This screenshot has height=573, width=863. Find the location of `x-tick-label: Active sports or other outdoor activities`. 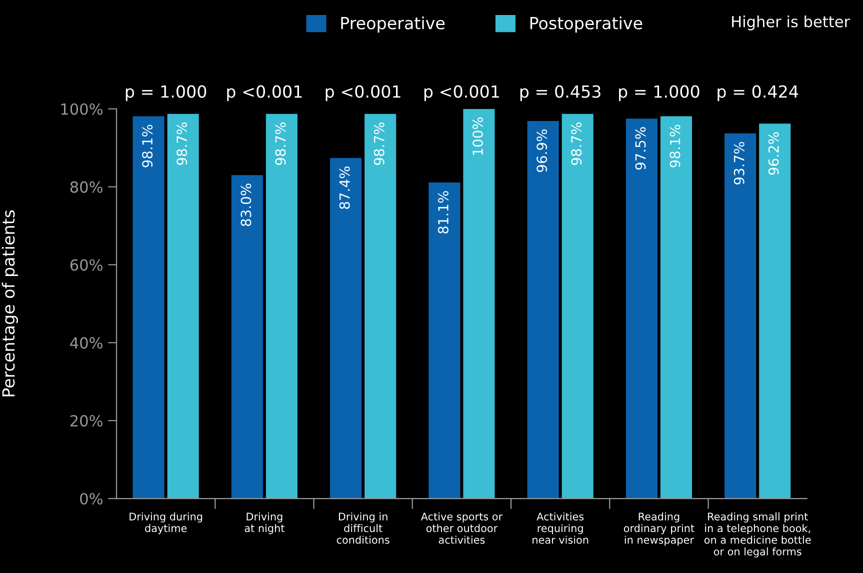

x-tick-label: Active sports or other outdoor activities is located at coordinates (461, 528).